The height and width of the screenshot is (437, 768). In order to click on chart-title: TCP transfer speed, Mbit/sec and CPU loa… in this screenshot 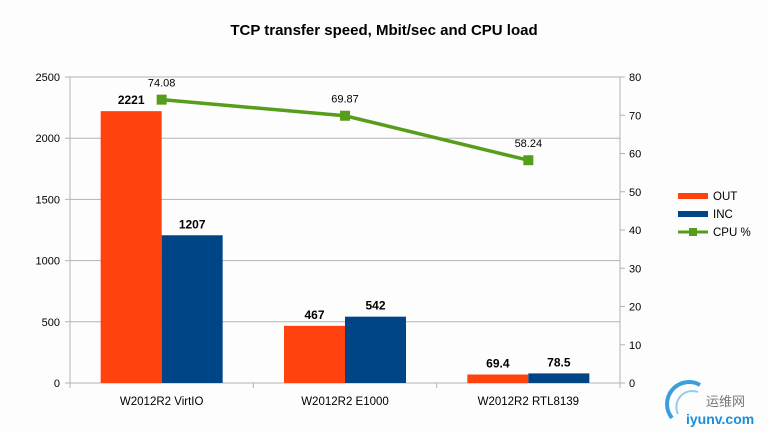, I will do `click(383, 30)`.